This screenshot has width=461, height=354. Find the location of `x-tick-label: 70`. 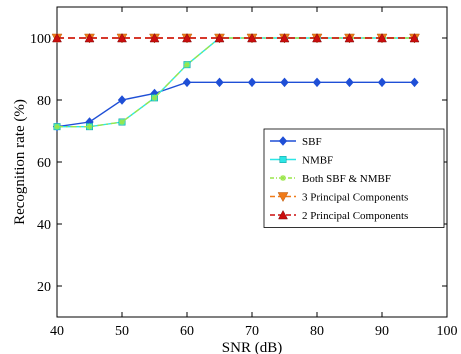

x-tick-label: 70 is located at coordinates (252, 331).